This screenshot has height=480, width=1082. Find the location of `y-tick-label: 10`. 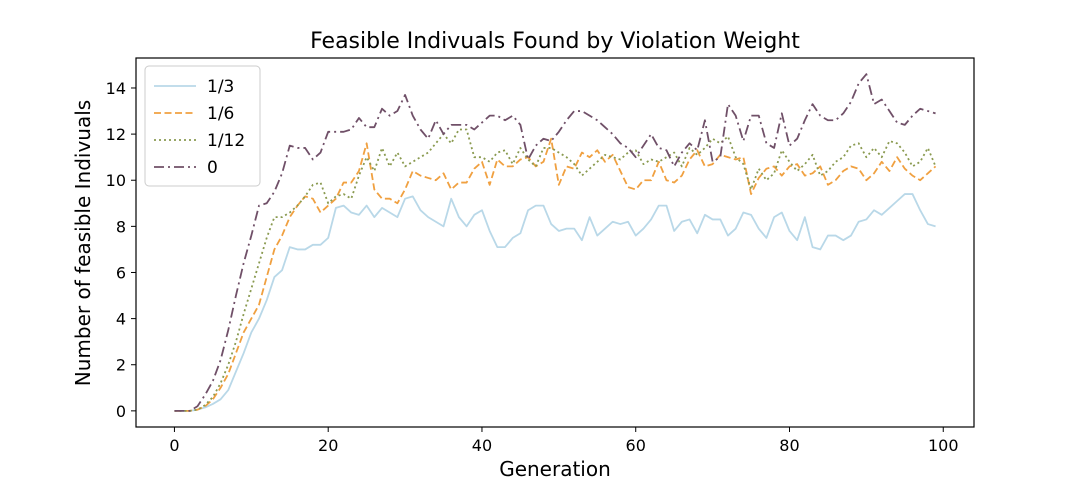

y-tick-label: 10 is located at coordinates (116, 180).